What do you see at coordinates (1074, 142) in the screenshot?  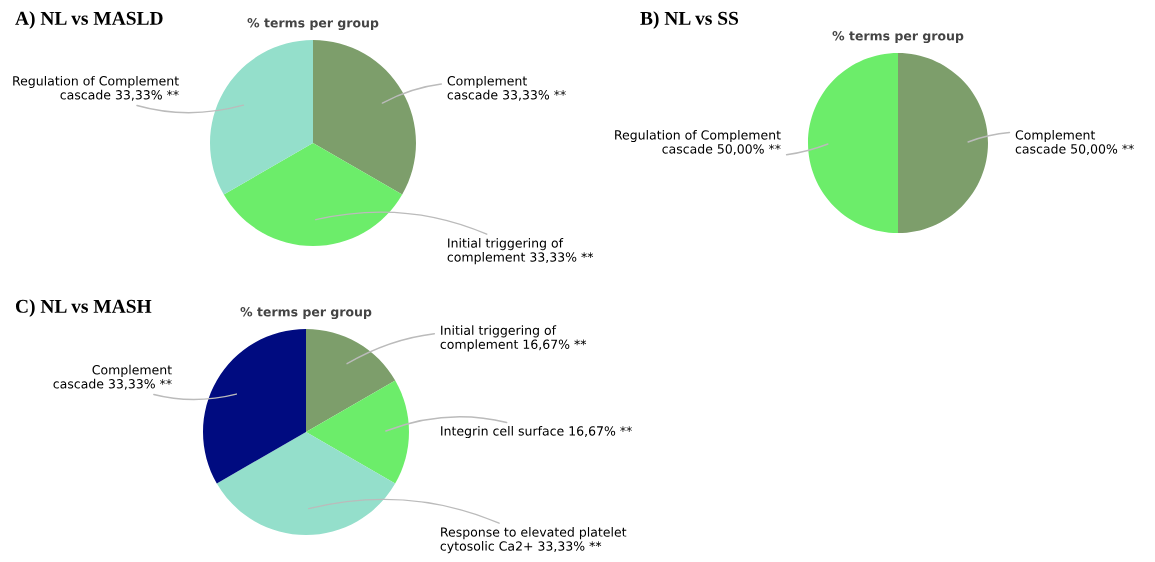 I see `slice-label: Complement cascade 50,00% **` at bounding box center [1074, 142].